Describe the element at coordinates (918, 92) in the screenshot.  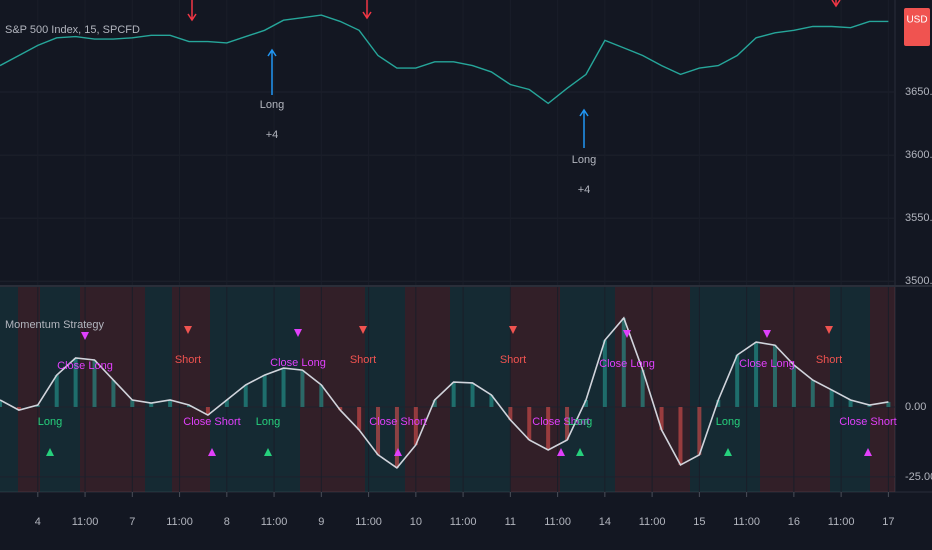
I see `y-tick-label: 3650.00` at that location.